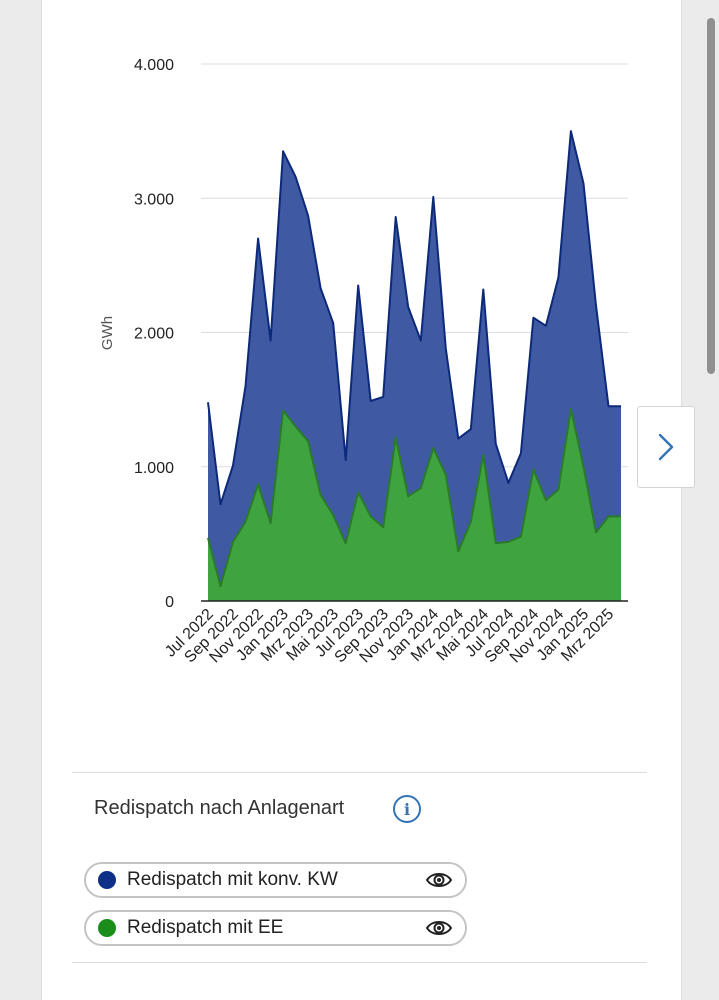 The height and width of the screenshot is (1000, 719). Describe the element at coordinates (107, 928) in the screenshot. I see `legend-dot-ee` at that location.